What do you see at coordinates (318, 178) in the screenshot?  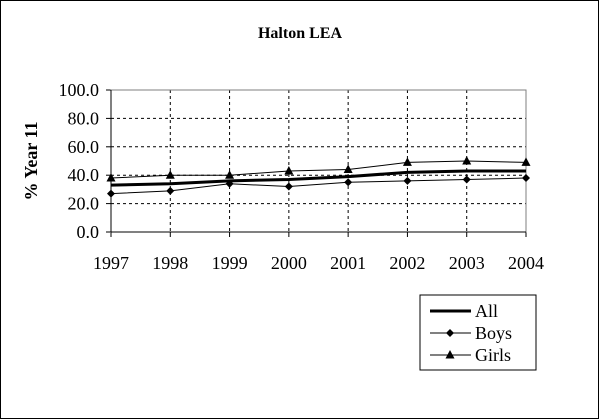 I see `series-line-all` at bounding box center [318, 178].